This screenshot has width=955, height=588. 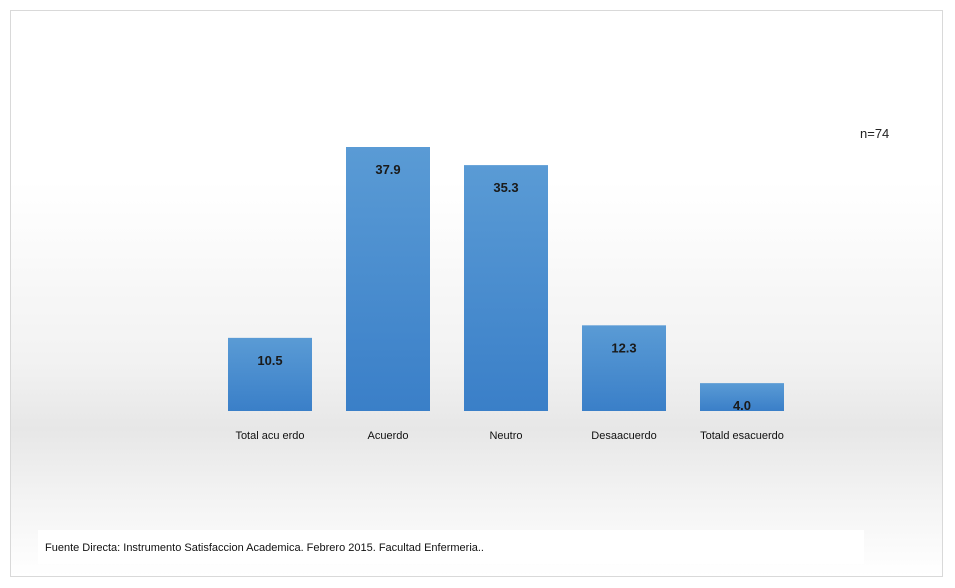 What do you see at coordinates (742, 405) in the screenshot?
I see `data-label-5: 4.0` at bounding box center [742, 405].